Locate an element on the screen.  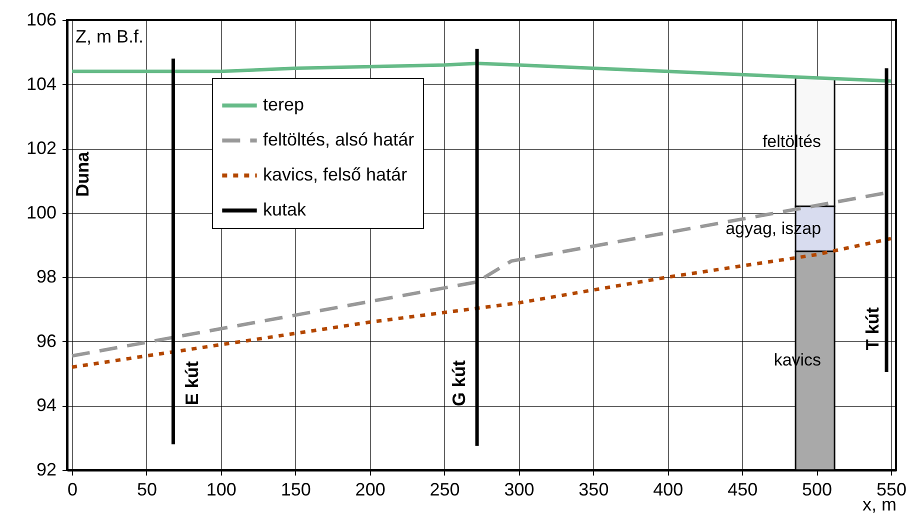
y-axis-title: Z, m B.f. is located at coordinates (110, 36).